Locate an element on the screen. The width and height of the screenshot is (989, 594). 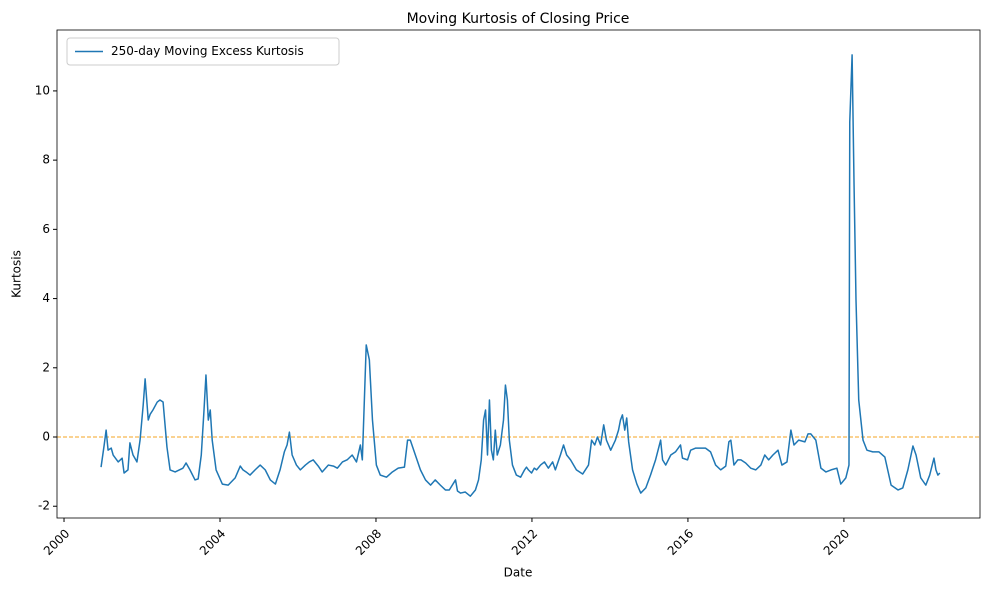
legend-box is located at coordinates (203, 51).